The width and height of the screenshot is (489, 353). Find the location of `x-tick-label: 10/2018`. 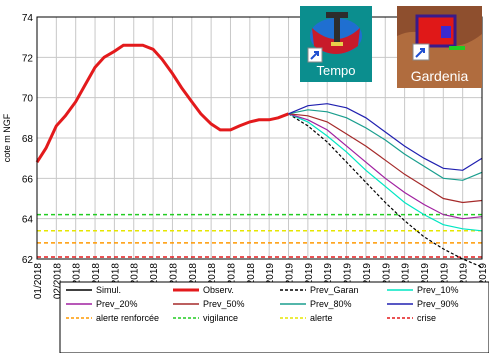

x-tick-label: 10/2018 is located at coordinates (212, 281).